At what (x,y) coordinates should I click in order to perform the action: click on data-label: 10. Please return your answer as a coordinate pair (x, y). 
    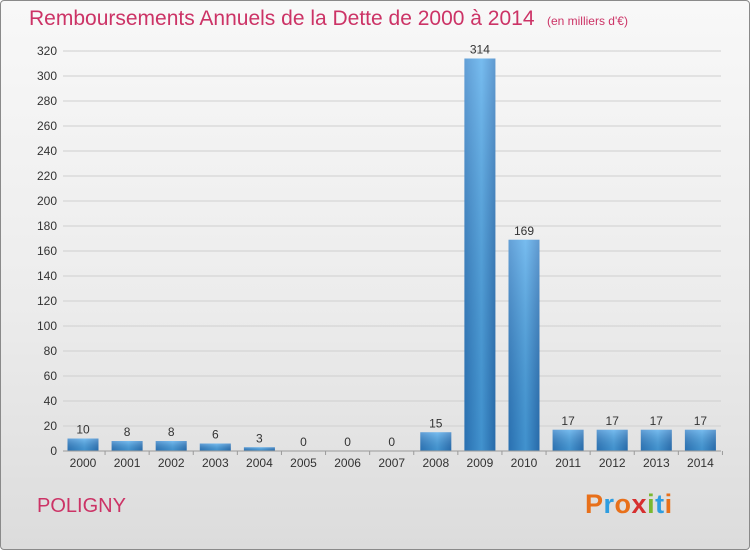
    Looking at the image, I should click on (83, 430).